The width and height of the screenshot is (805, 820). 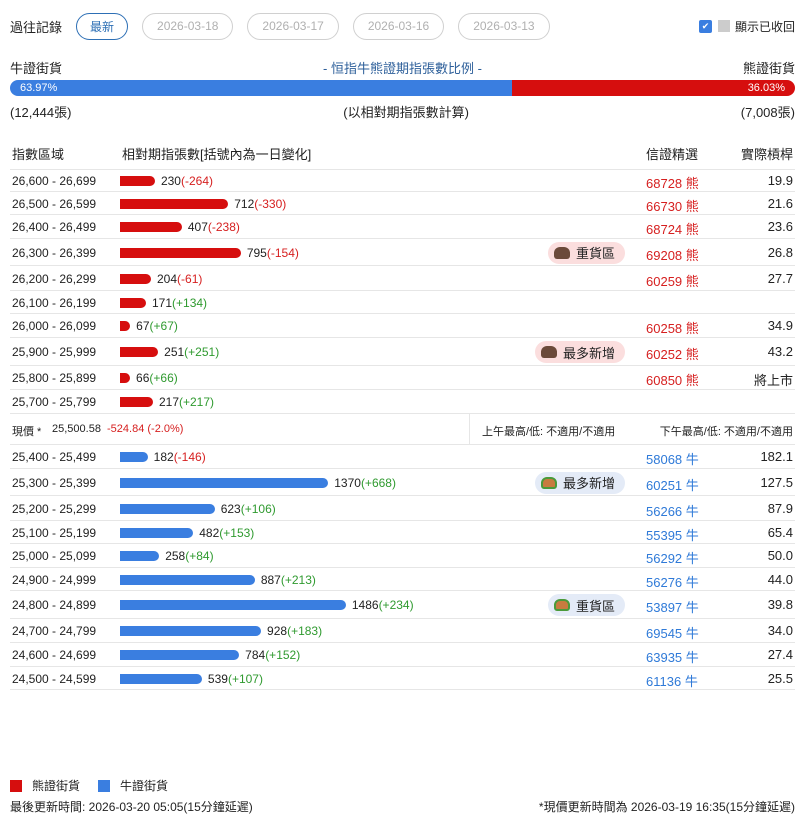 What do you see at coordinates (780, 252) in the screenshot?
I see `leverage-value: 26.8` at bounding box center [780, 252].